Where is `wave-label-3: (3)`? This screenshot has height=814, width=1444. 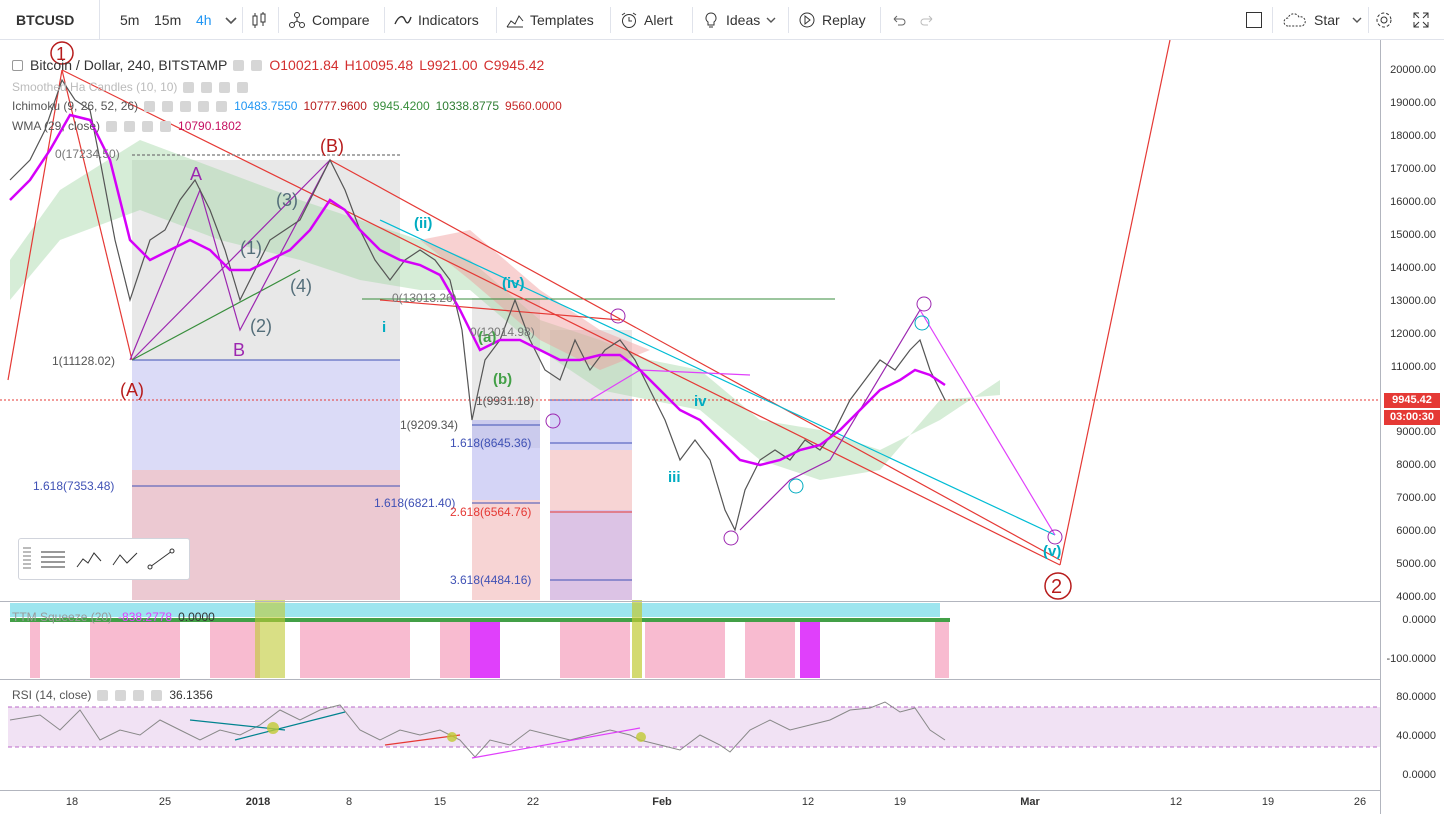
wave-label-3: (3) is located at coordinates (287, 200).